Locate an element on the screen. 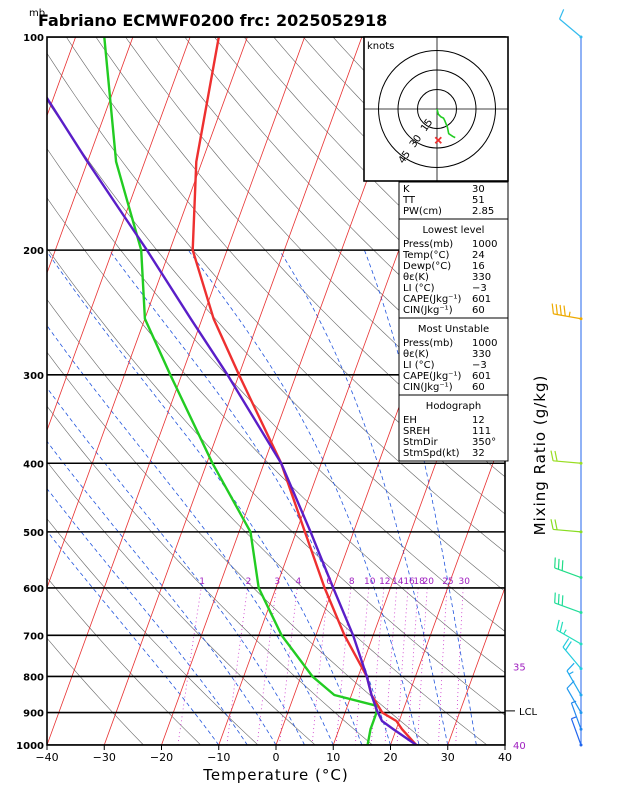 This screenshot has height=800, width=618. indices-unstable-title: Most Unstable is located at coordinates (453, 329).